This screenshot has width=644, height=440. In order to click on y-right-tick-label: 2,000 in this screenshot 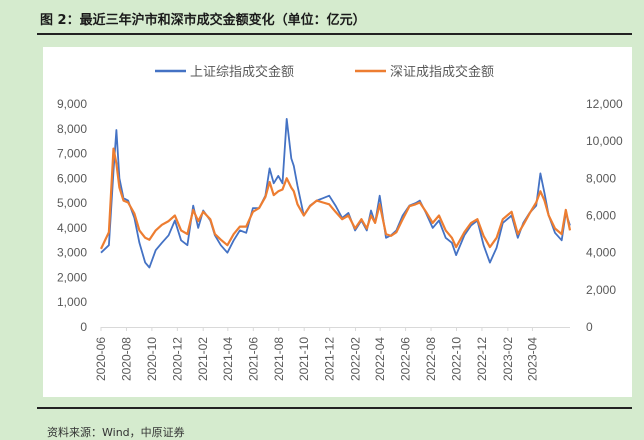, I will do `click(601, 290)`.